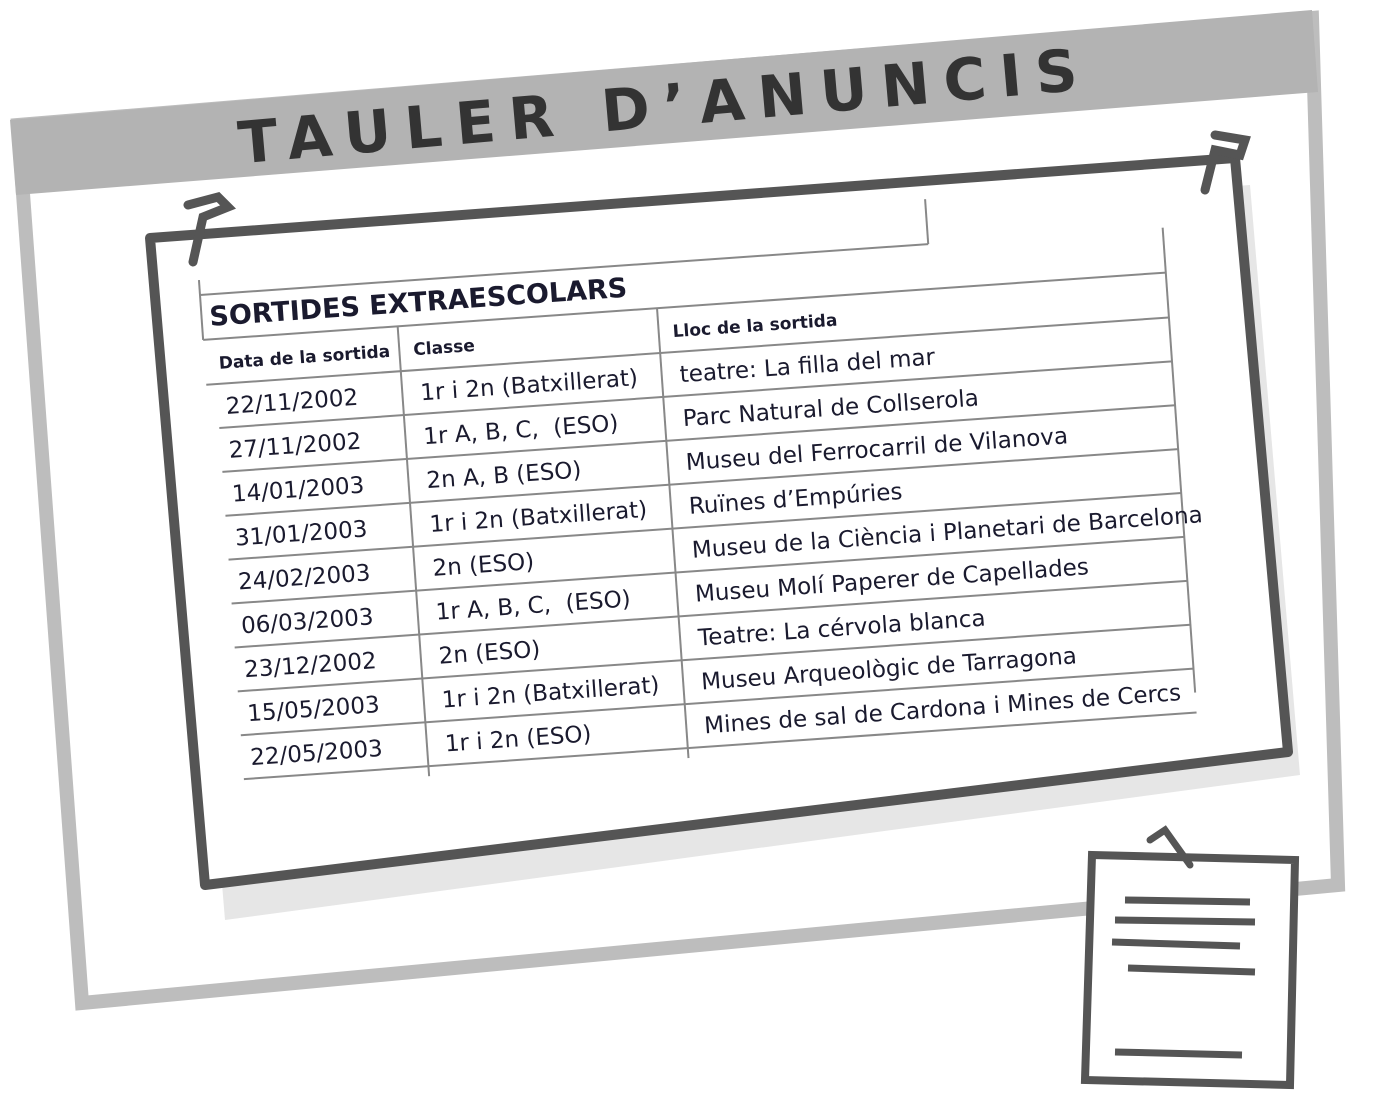 The width and height of the screenshot is (1389, 1095). What do you see at coordinates (444, 348) in the screenshot?
I see `column-header: Classe` at bounding box center [444, 348].